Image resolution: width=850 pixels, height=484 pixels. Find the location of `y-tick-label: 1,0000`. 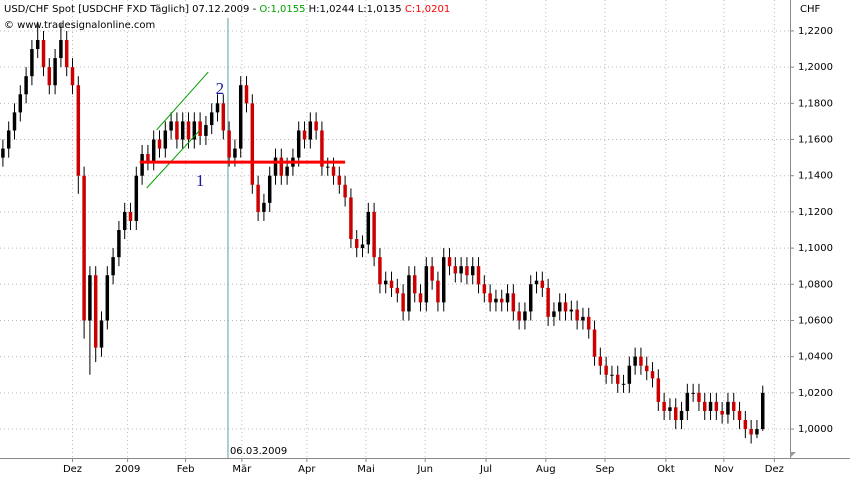

y-tick-label: 1,0000 is located at coordinates (815, 429).